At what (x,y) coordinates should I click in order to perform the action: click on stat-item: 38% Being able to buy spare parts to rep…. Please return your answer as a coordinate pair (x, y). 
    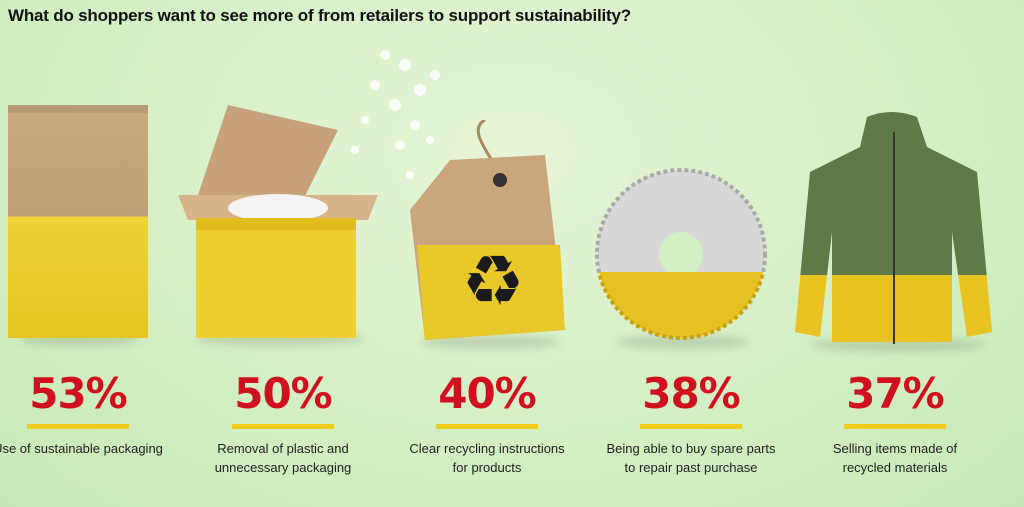
    Looking at the image, I should click on (691, 423).